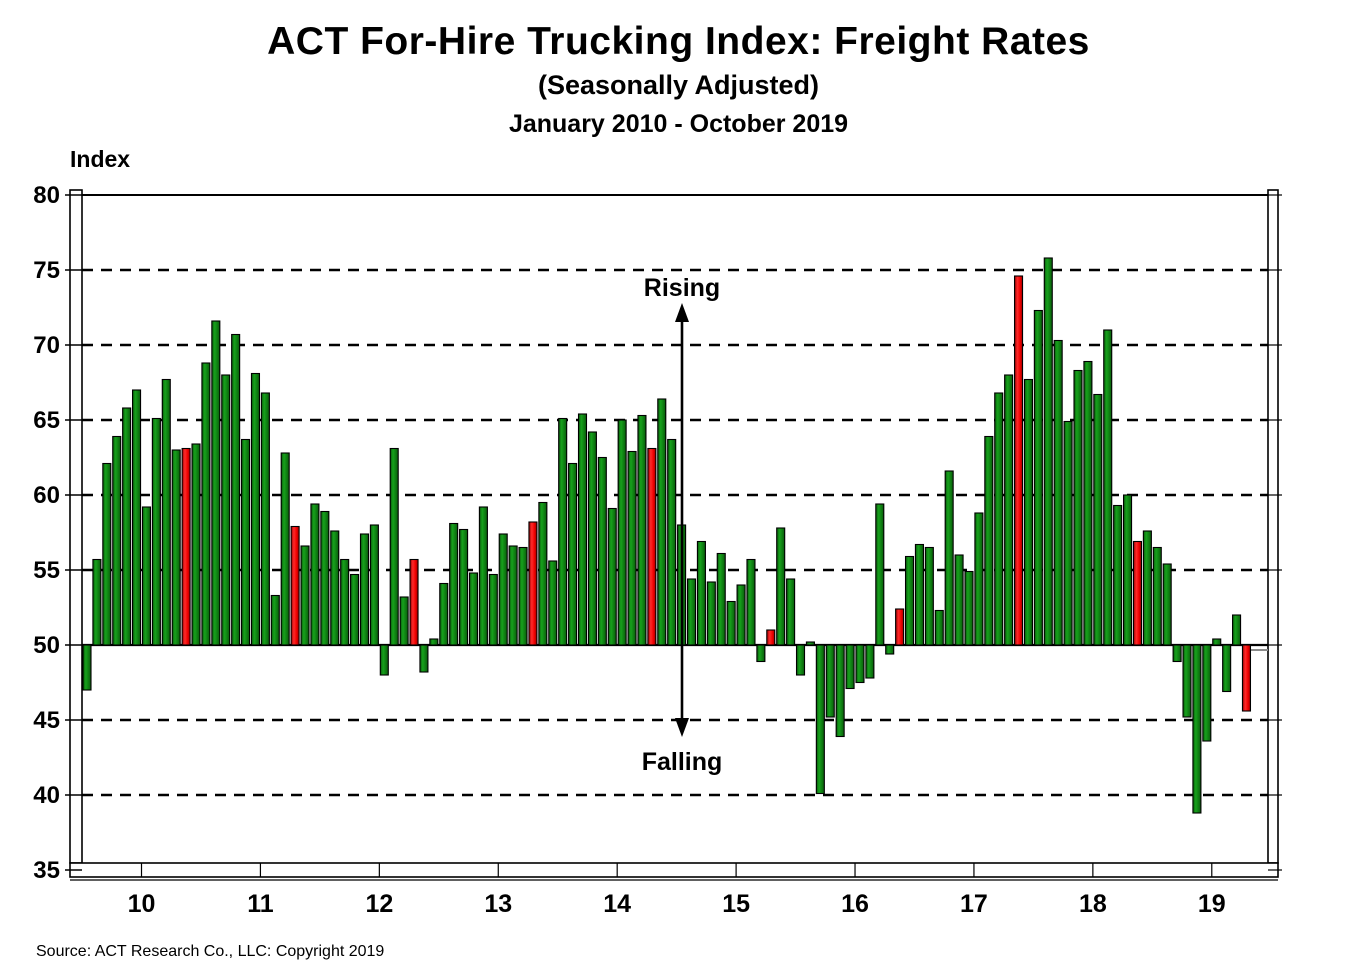 The image size is (1357, 971). What do you see at coordinates (989, 540) in the screenshot?
I see `bar-2017-m8` at bounding box center [989, 540].